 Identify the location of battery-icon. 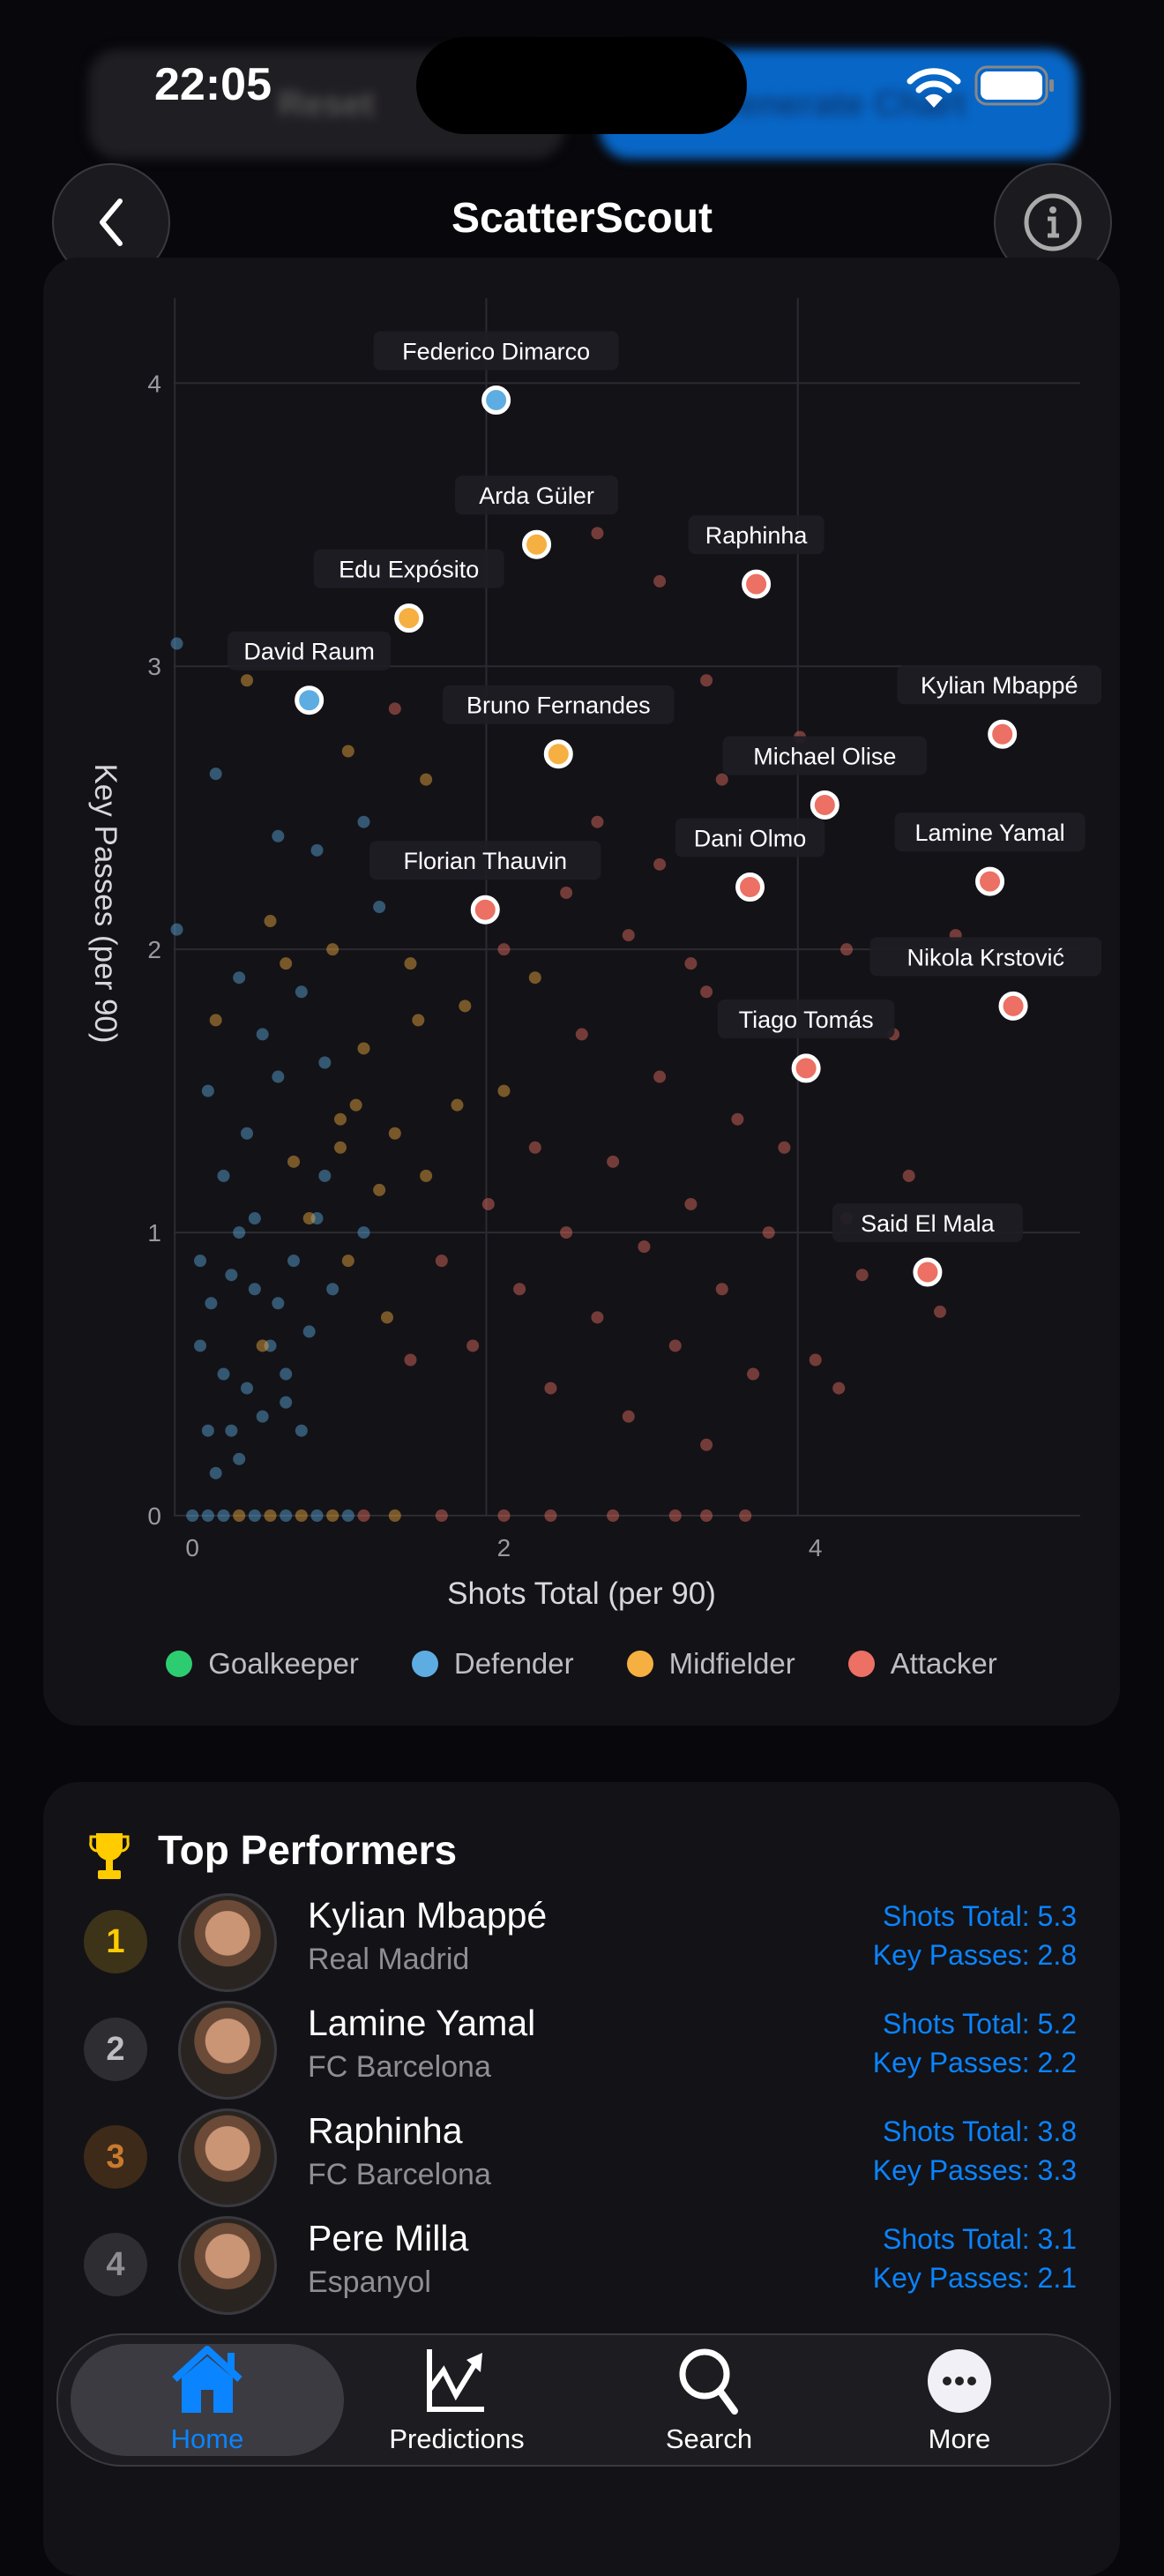
(1014, 85).